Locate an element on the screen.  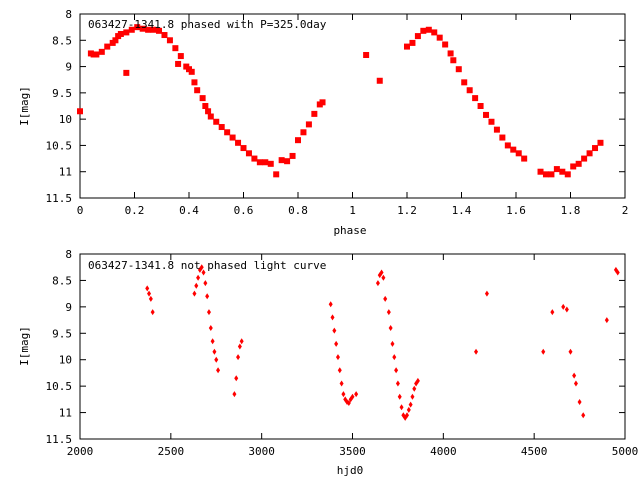
x-tick-label: 3500 is located at coordinates (352, 451).